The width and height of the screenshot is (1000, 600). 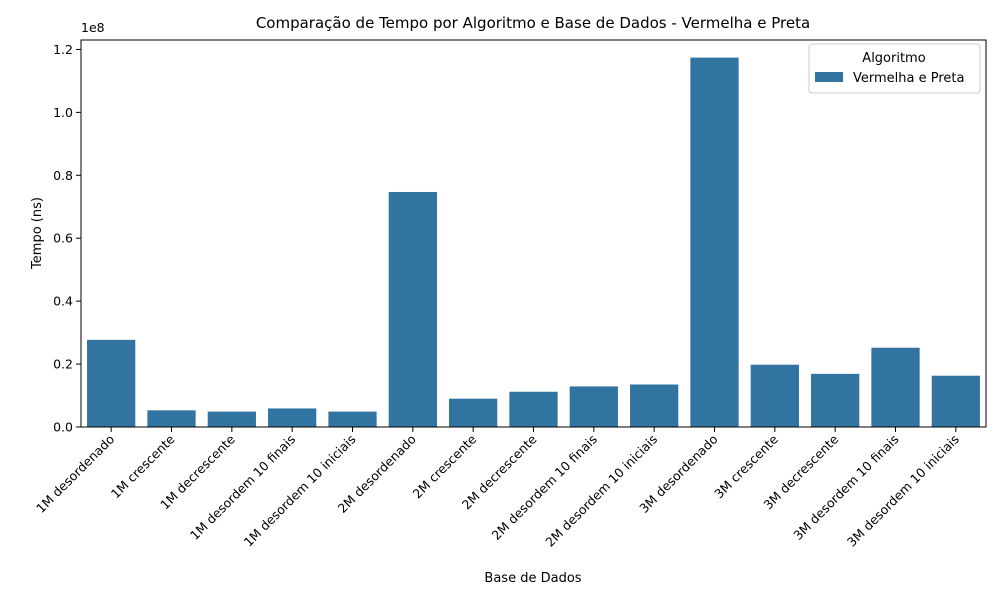 I want to click on y-tick-label: 0.6, so click(x=63, y=238).